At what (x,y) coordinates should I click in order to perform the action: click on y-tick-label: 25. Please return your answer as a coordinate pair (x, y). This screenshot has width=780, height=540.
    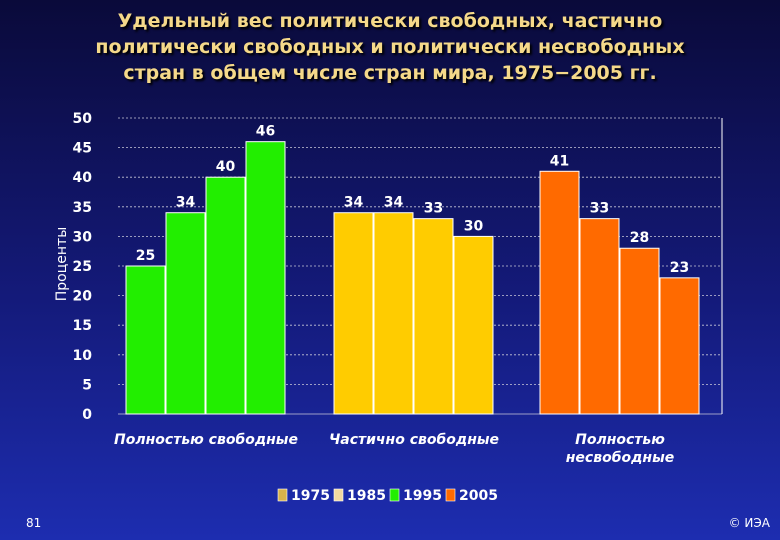
    Looking at the image, I should click on (82, 267).